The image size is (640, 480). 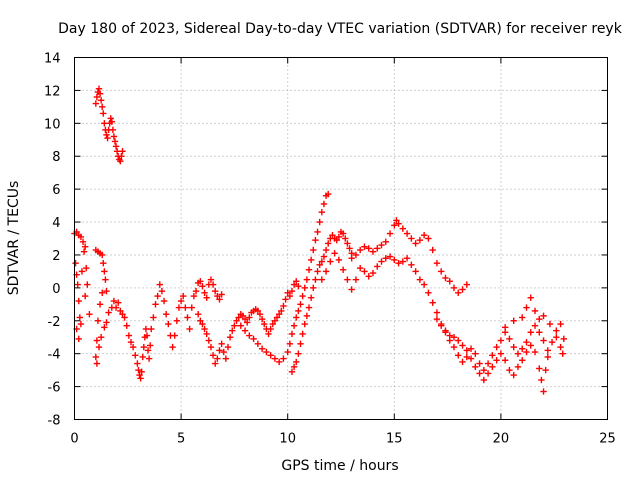 I want to click on x-tick-label: 15, so click(x=394, y=439).